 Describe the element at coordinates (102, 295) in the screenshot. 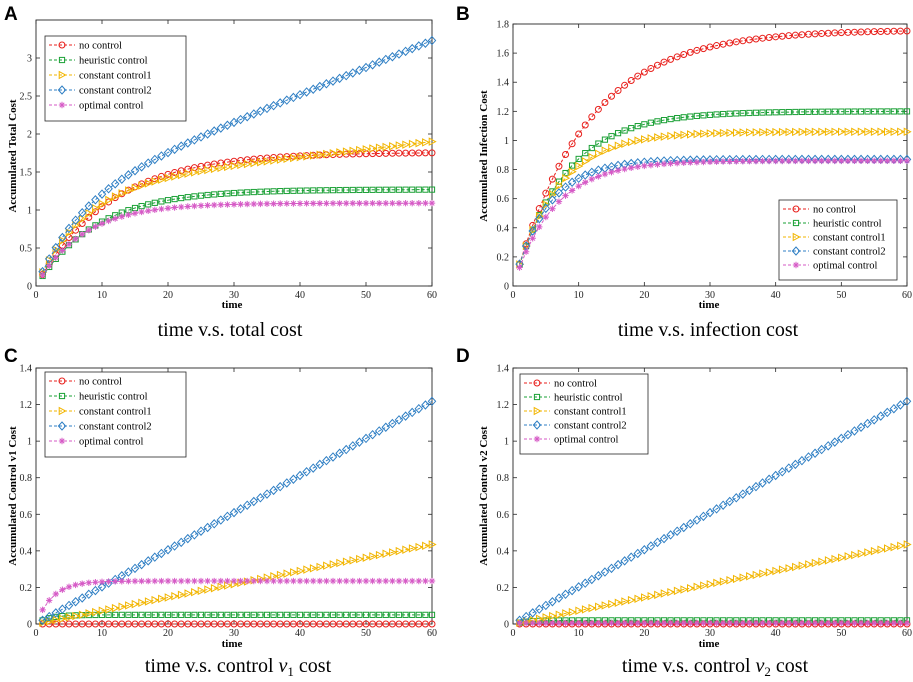

I see `x-tick-label: 10` at that location.